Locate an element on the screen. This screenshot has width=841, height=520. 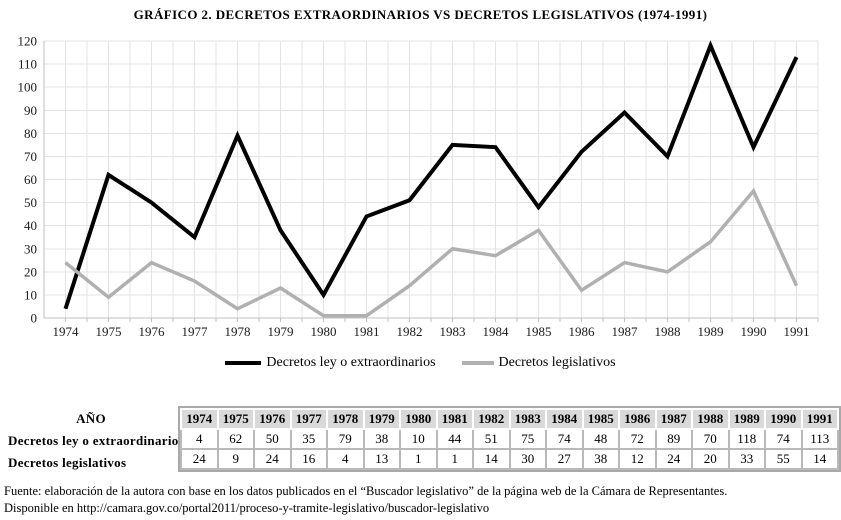
value-cell: 44 is located at coordinates (454, 439).